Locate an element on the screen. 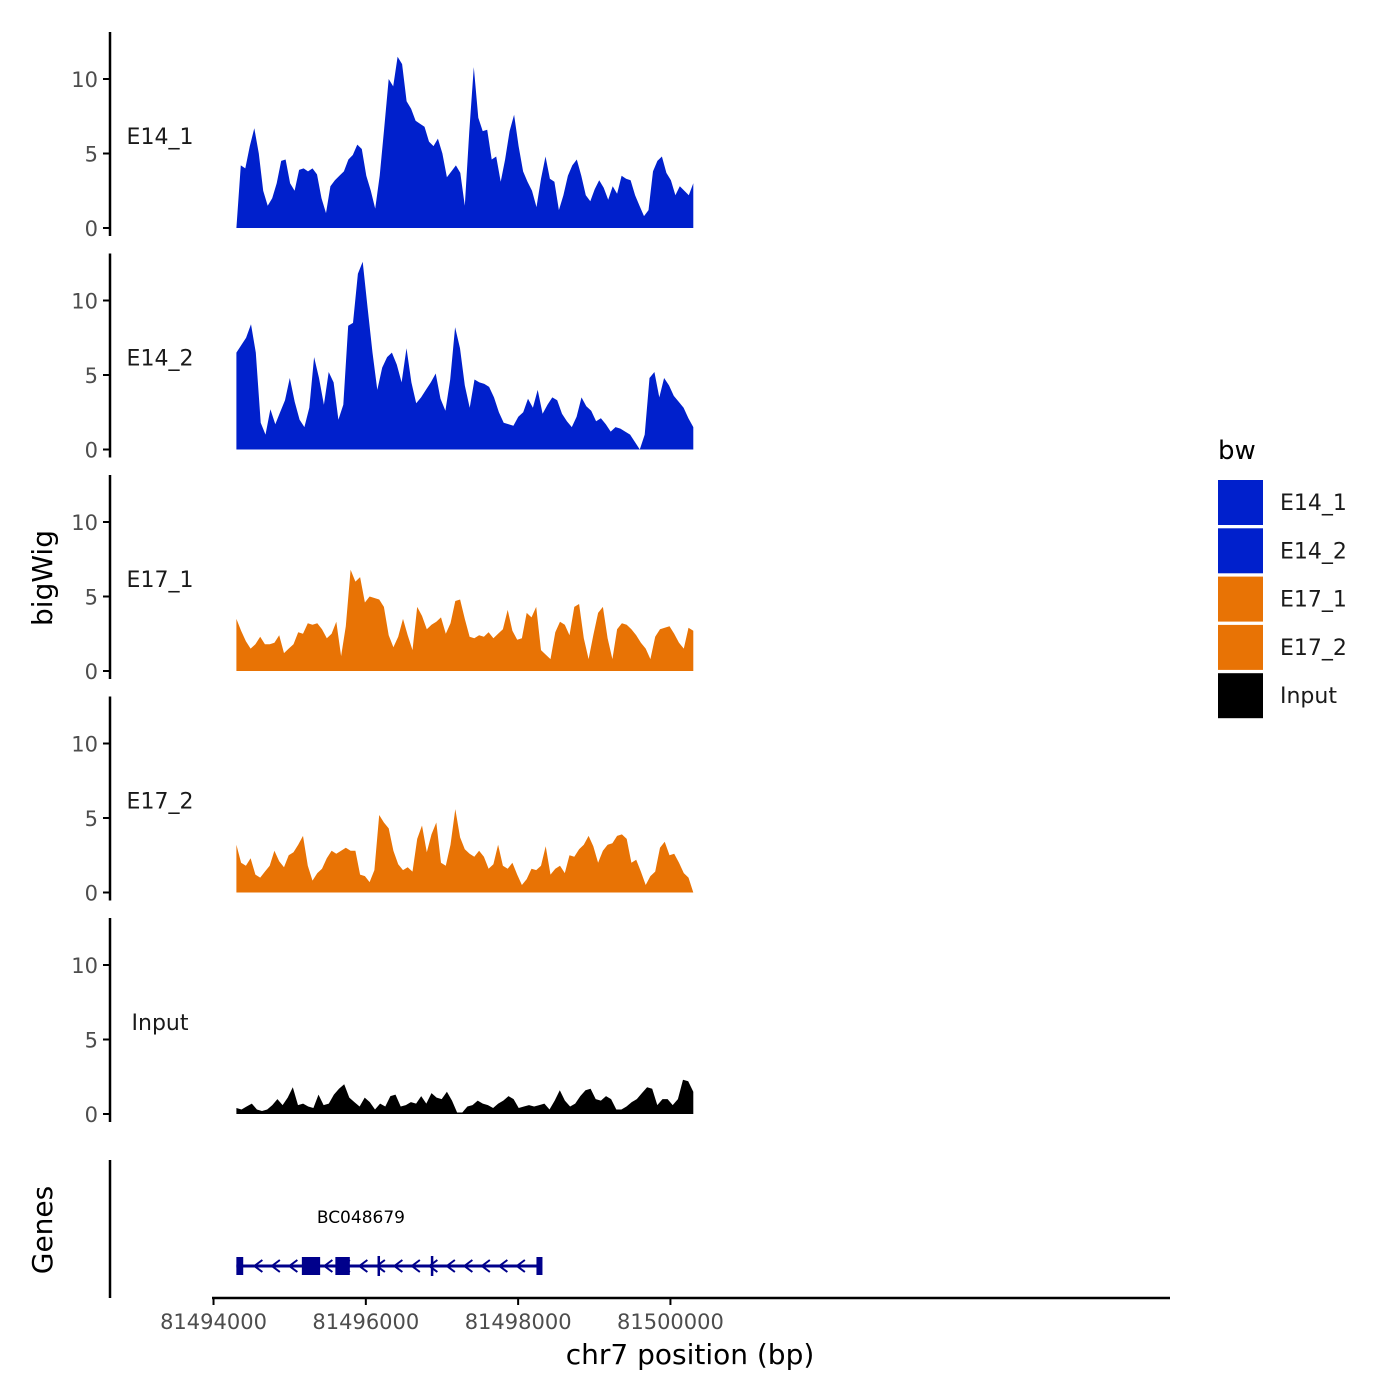 This screenshot has height=1400, width=1400. y-axis-title: bigWig is located at coordinates (42, 578).